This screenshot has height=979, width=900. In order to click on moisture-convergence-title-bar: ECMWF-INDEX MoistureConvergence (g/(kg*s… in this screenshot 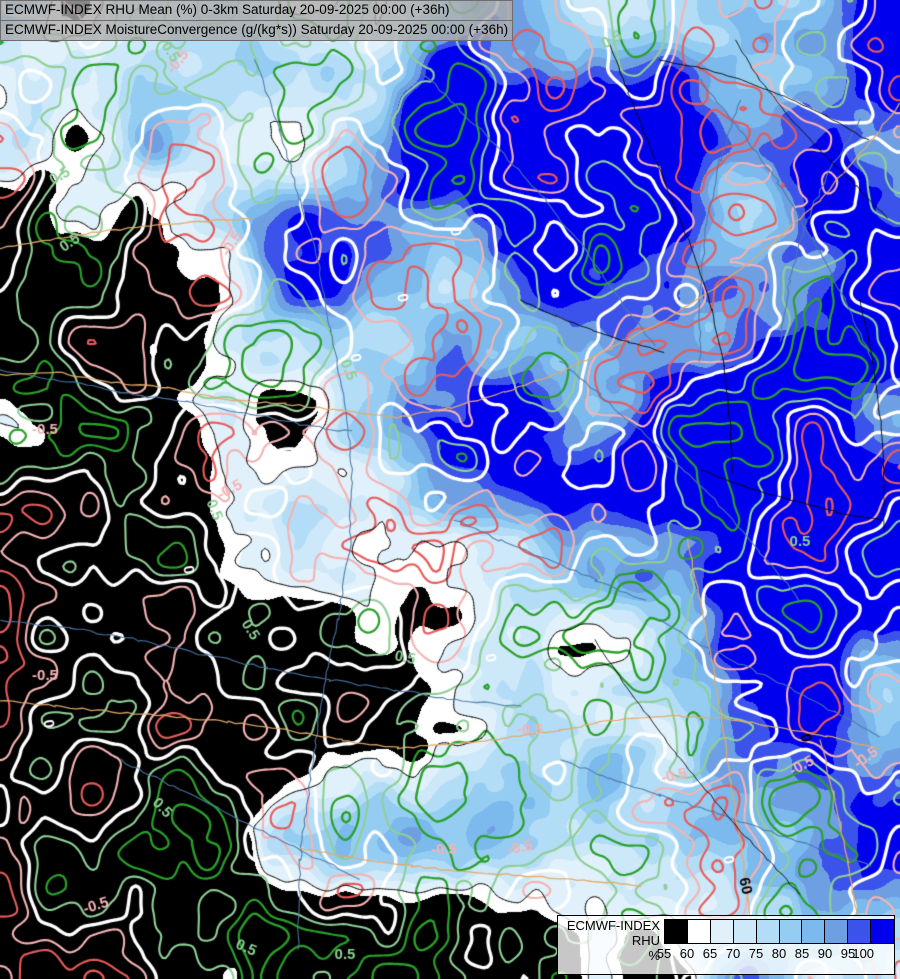, I will do `click(257, 30)`.